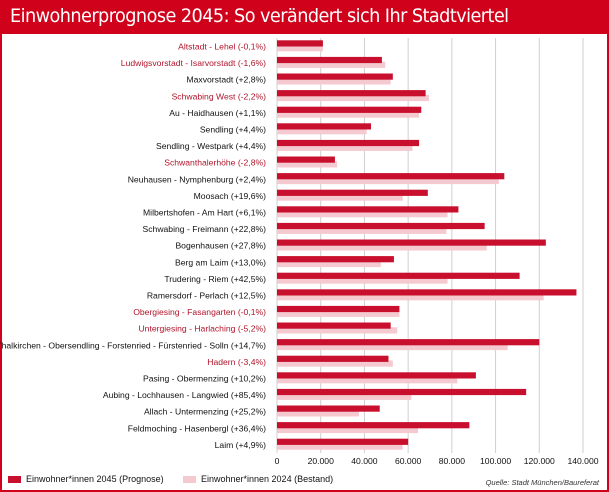  What do you see at coordinates (364, 461) in the screenshot?
I see `x-tick-label: 40.000` at bounding box center [364, 461].